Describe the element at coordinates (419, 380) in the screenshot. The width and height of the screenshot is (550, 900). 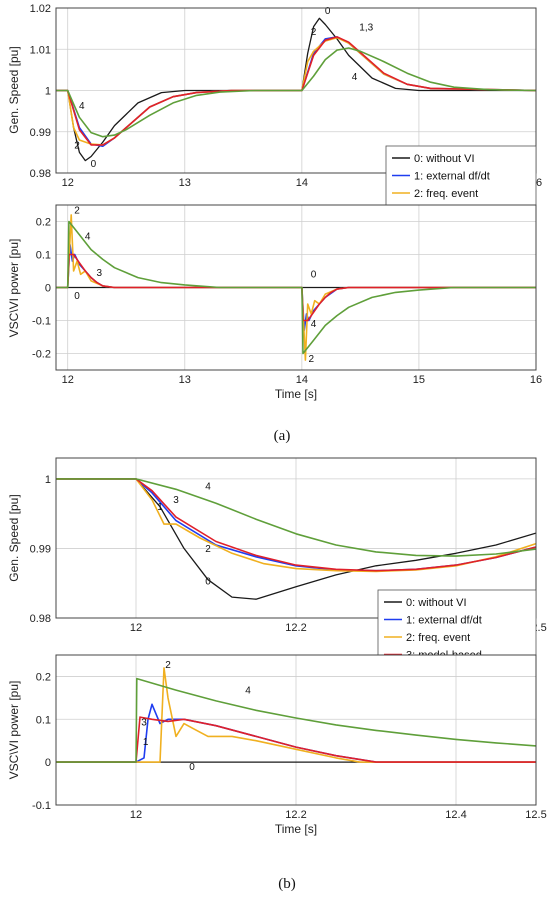
I see `x-tick-label: 15` at that location.